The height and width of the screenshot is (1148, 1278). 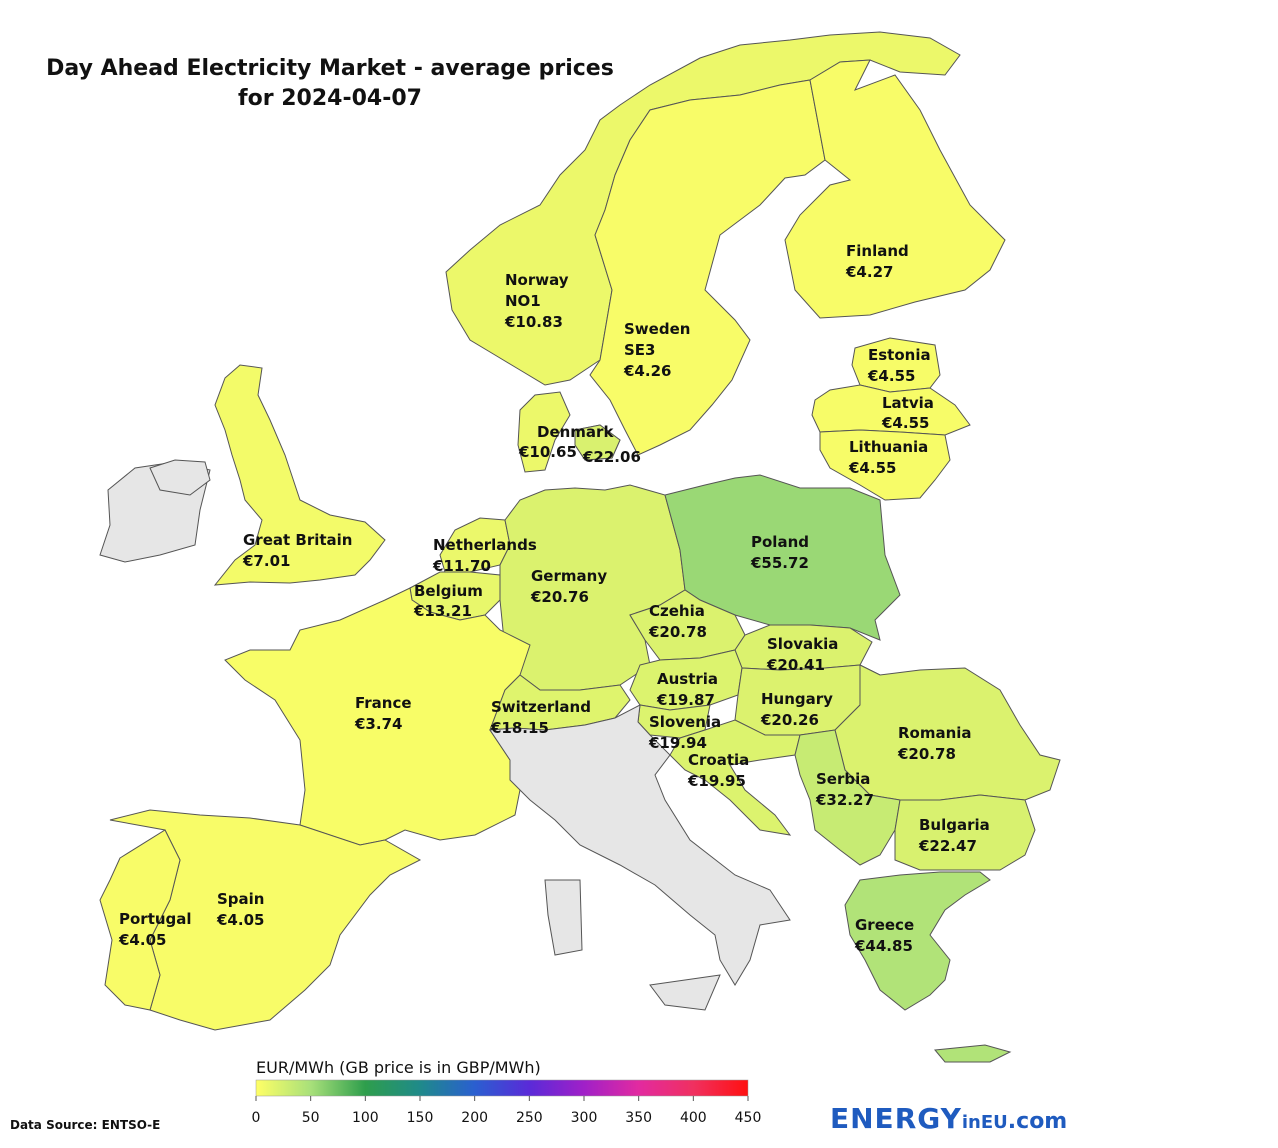 What do you see at coordinates (502, 1088) in the screenshot?
I see `color-scale-bar` at bounding box center [502, 1088].